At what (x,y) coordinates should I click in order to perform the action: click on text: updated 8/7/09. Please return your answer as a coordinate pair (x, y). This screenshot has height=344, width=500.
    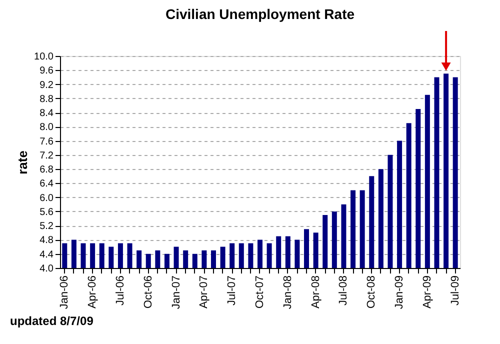
    Looking at the image, I should click on (52, 321).